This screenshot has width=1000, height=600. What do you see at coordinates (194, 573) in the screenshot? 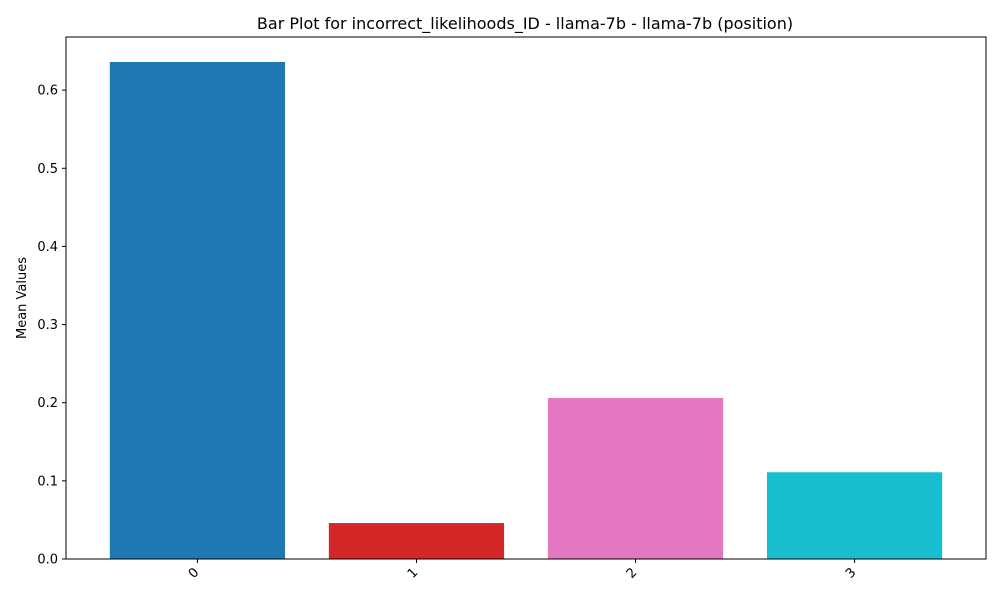
I see `x-tick-label: 0` at bounding box center [194, 573].